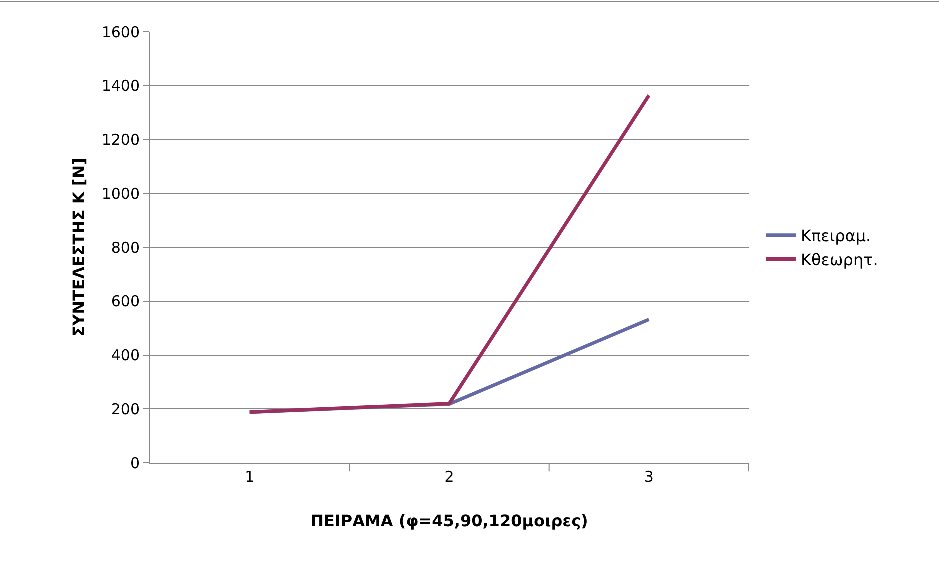 The width and height of the screenshot is (939, 588). I want to click on x-tick-label: 2, so click(449, 477).